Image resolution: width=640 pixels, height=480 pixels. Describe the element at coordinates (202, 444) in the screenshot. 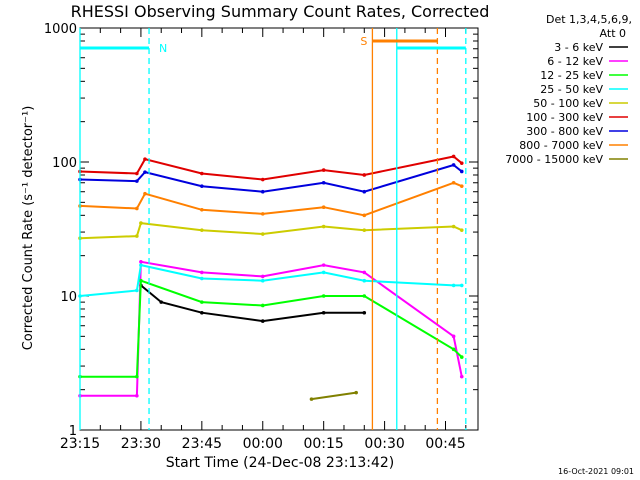

I see `x-tick-label: 23:45` at that location.